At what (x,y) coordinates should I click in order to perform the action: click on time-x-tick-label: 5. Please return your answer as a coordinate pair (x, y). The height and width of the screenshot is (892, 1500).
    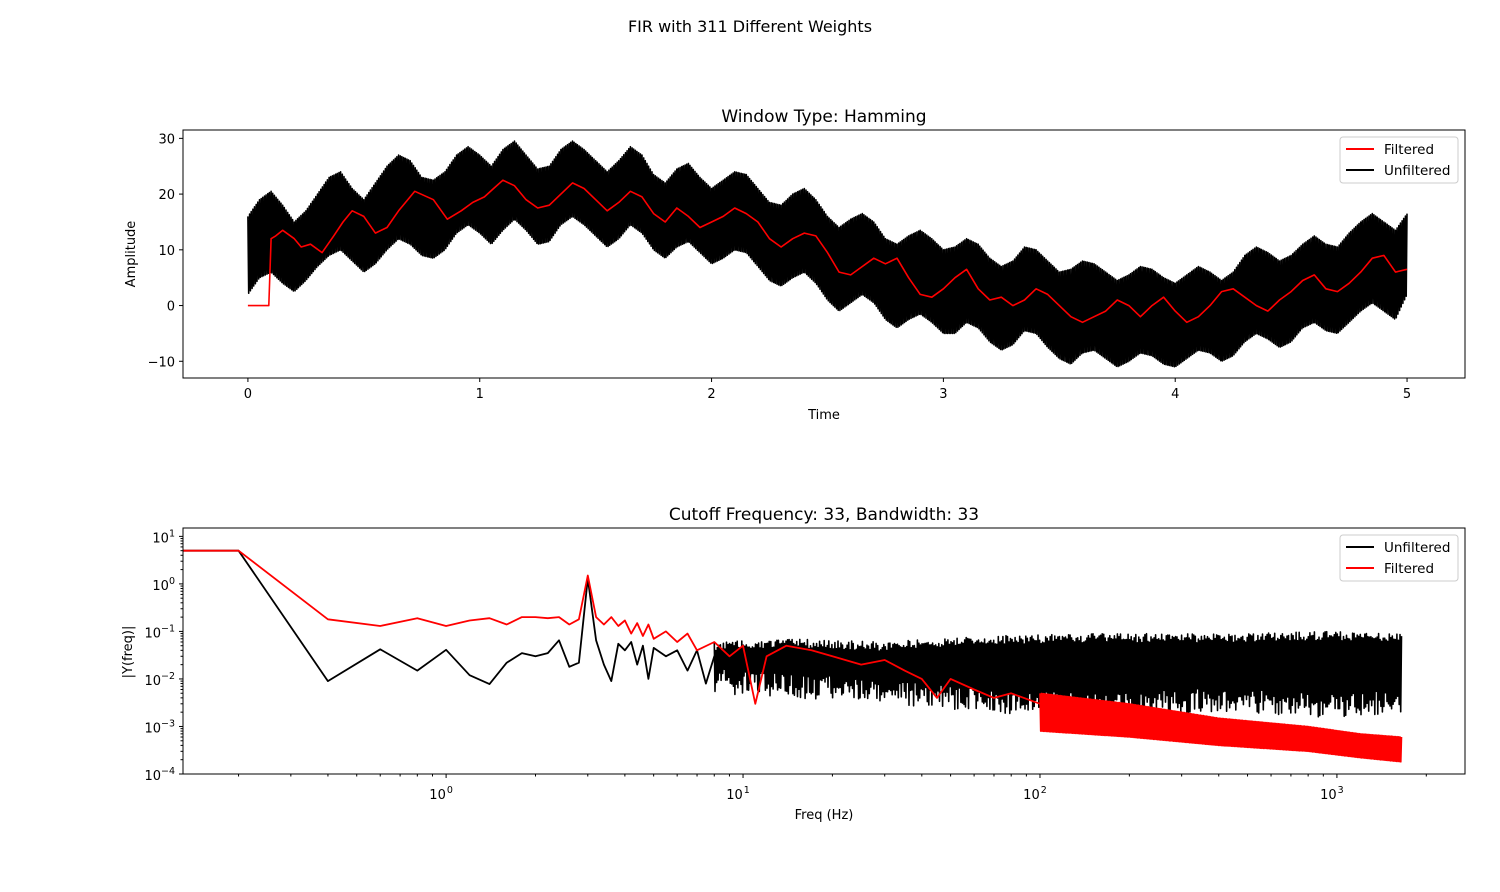
    Looking at the image, I should click on (1407, 394).